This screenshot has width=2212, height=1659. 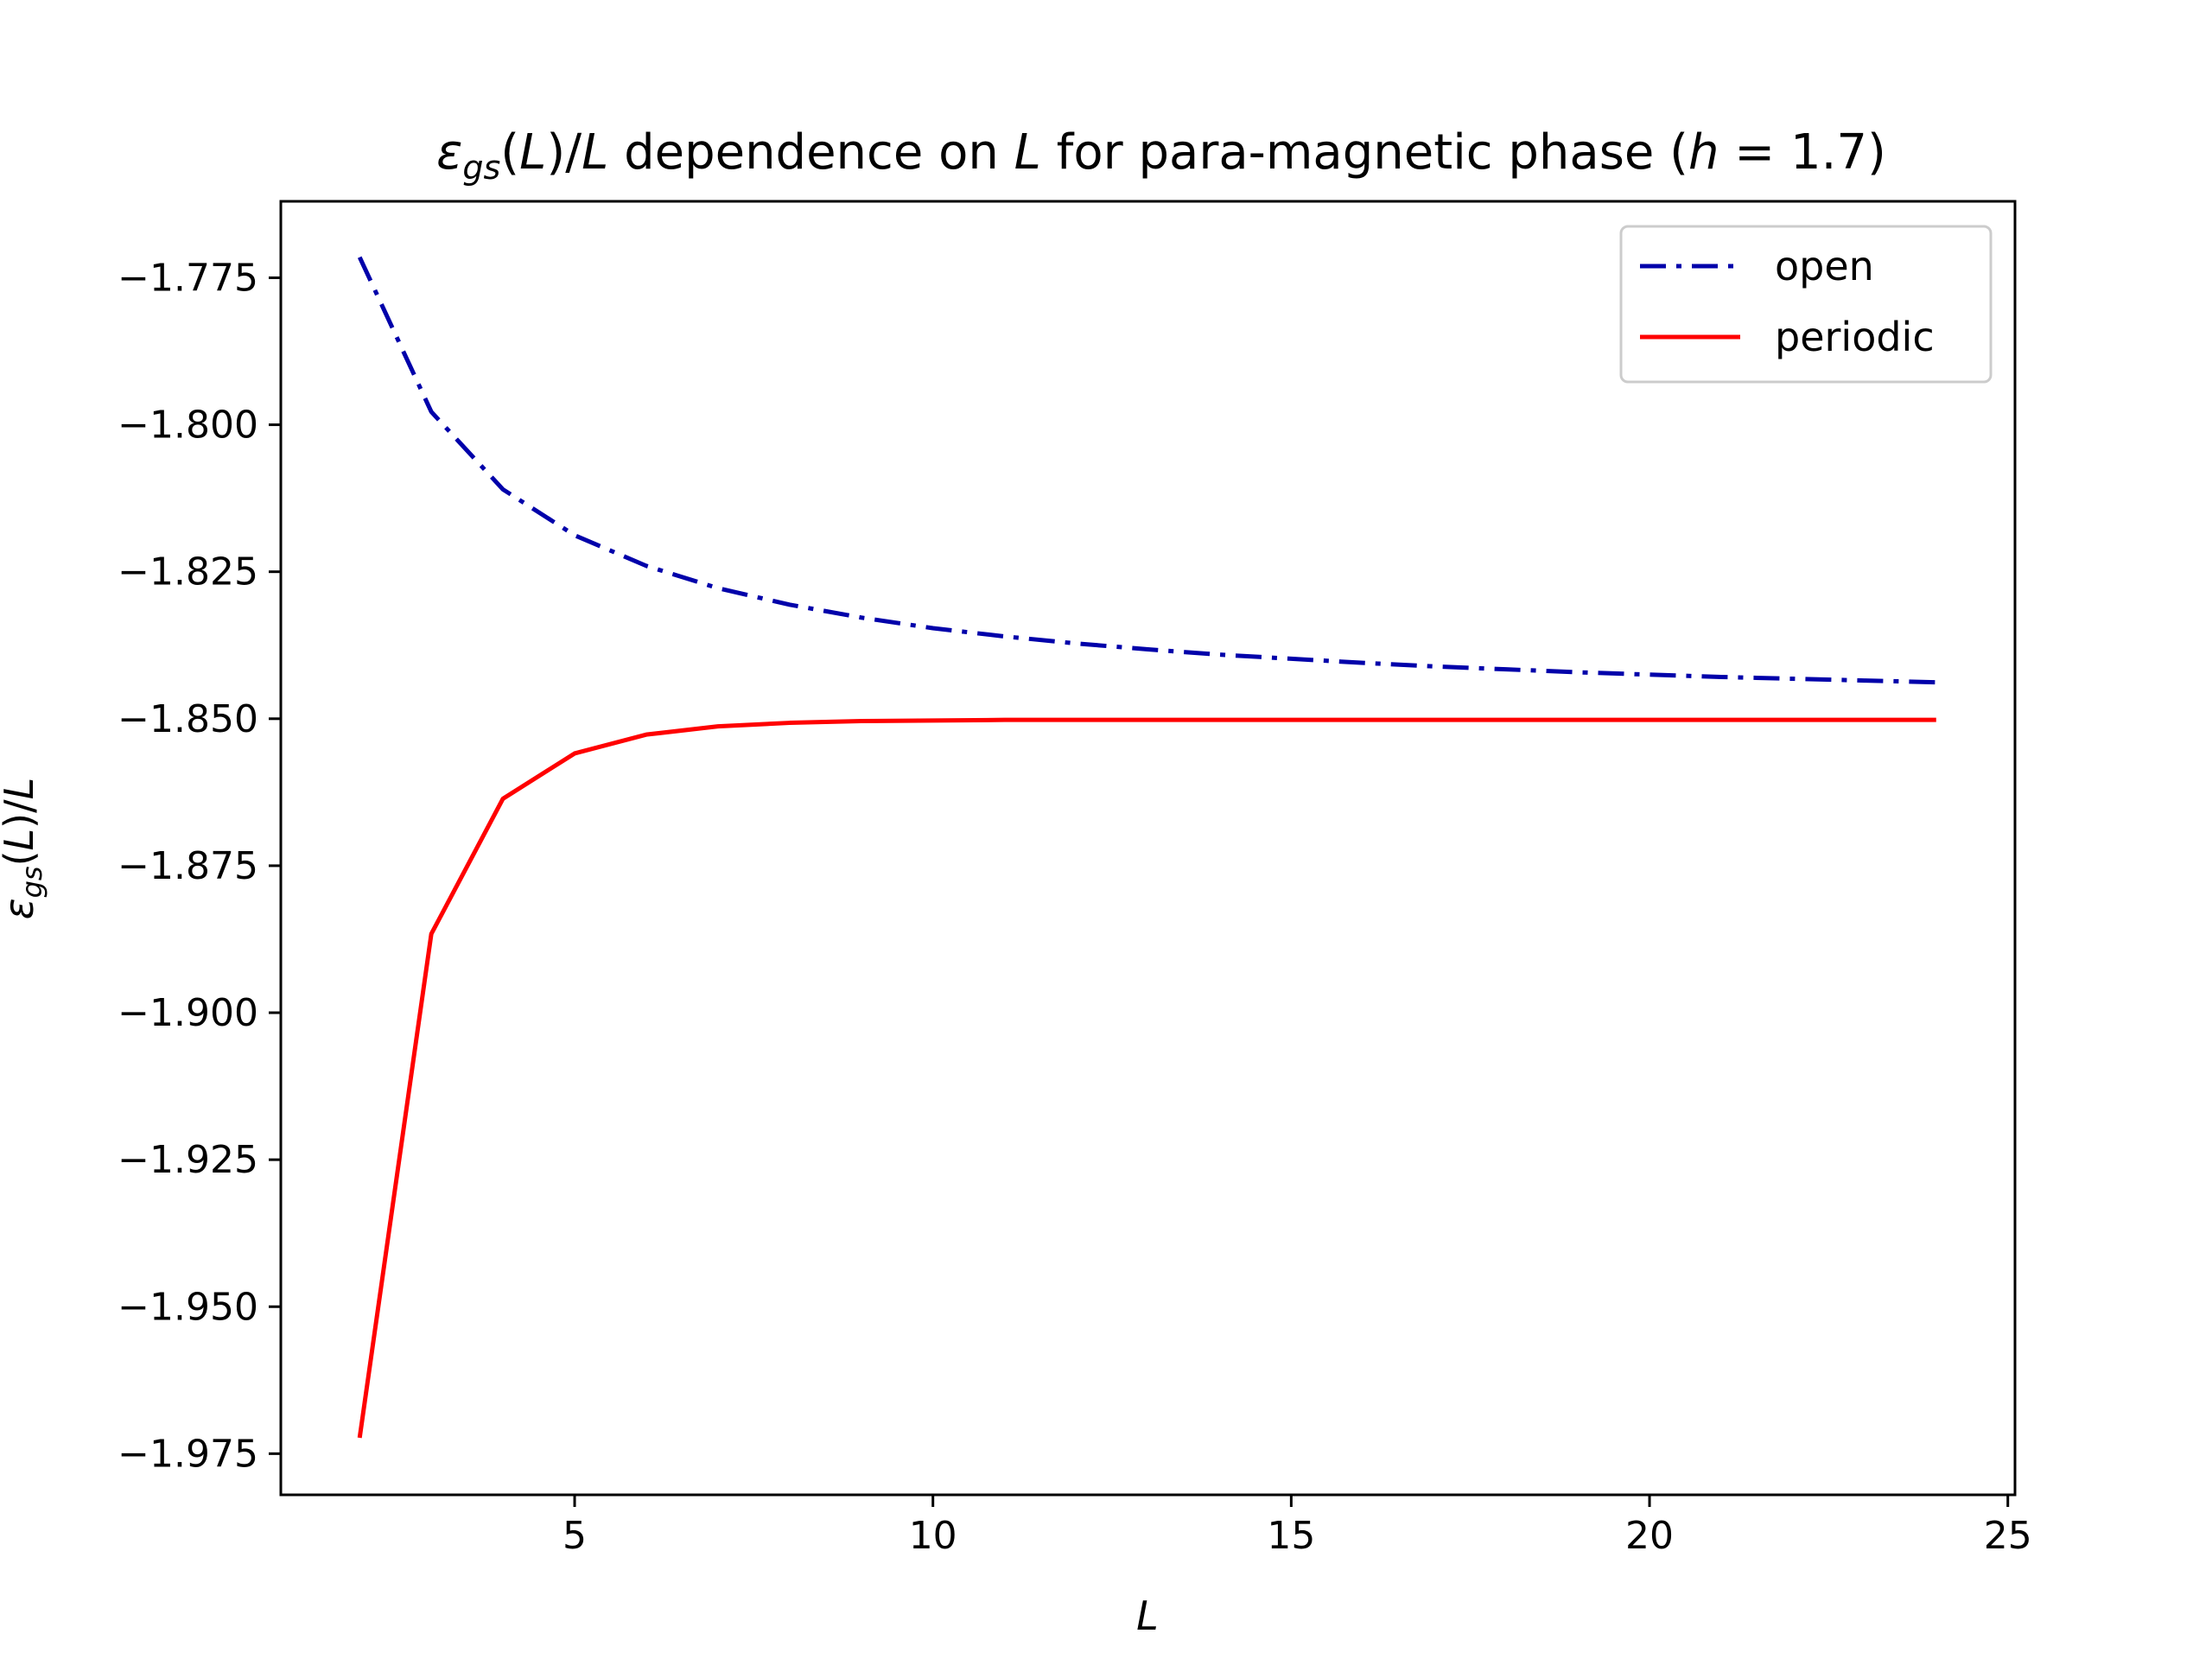 What do you see at coordinates (595, 152) in the screenshot?
I see `title-part2-italic: L` at bounding box center [595, 152].